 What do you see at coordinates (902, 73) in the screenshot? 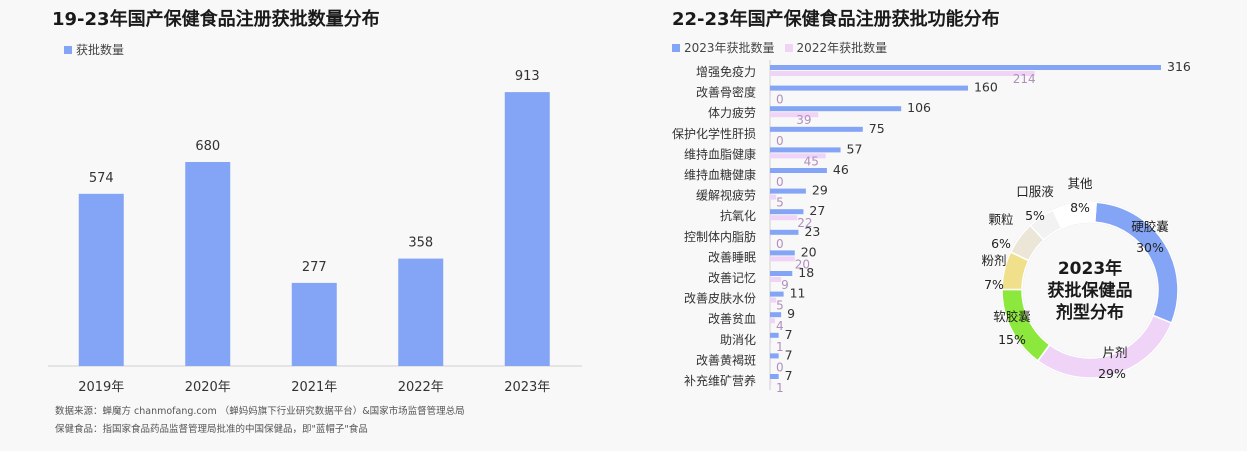
I see `bar-2022-增强免疫力` at bounding box center [902, 73].